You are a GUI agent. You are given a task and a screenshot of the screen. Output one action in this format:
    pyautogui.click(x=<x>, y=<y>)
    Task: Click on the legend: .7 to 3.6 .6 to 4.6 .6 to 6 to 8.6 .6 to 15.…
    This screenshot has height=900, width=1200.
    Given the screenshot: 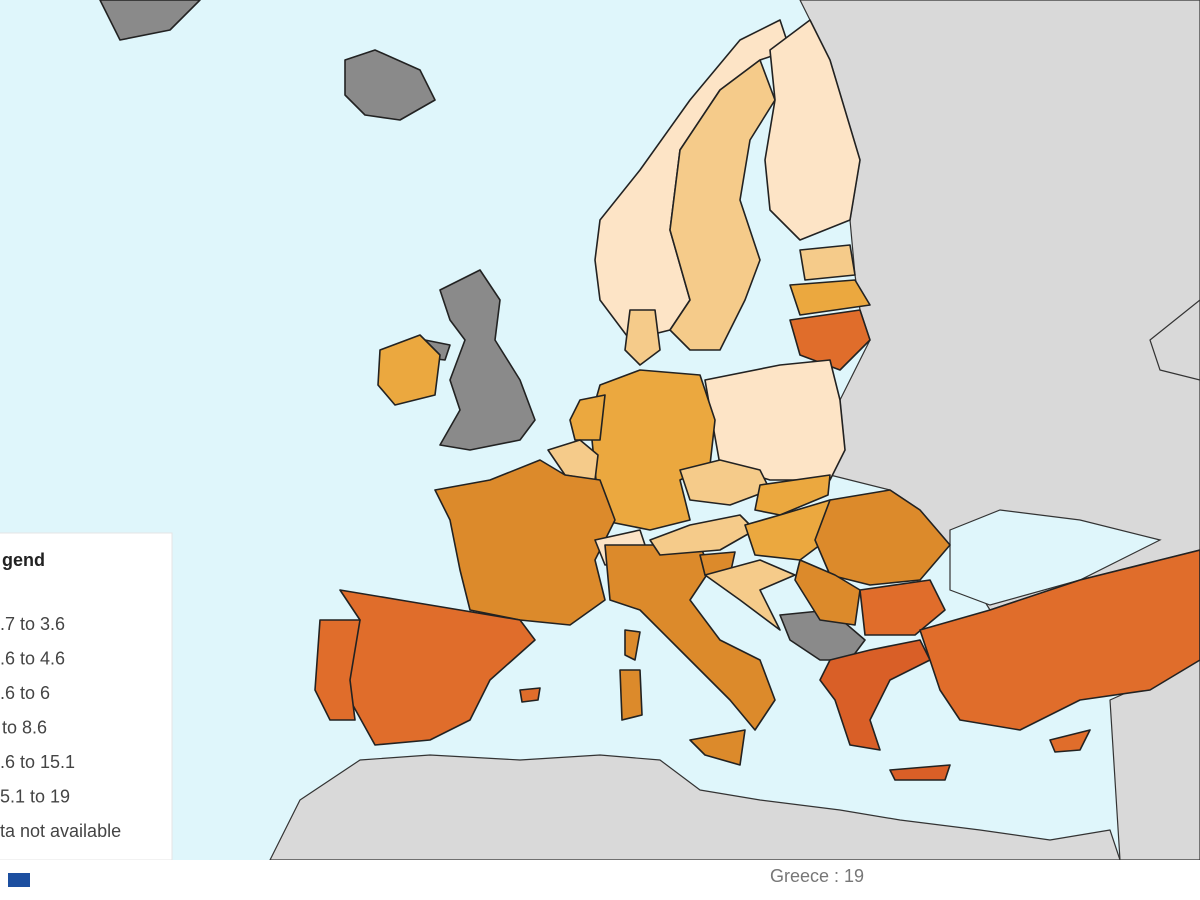 What is the action you would take?
    pyautogui.click(x=60, y=727)
    